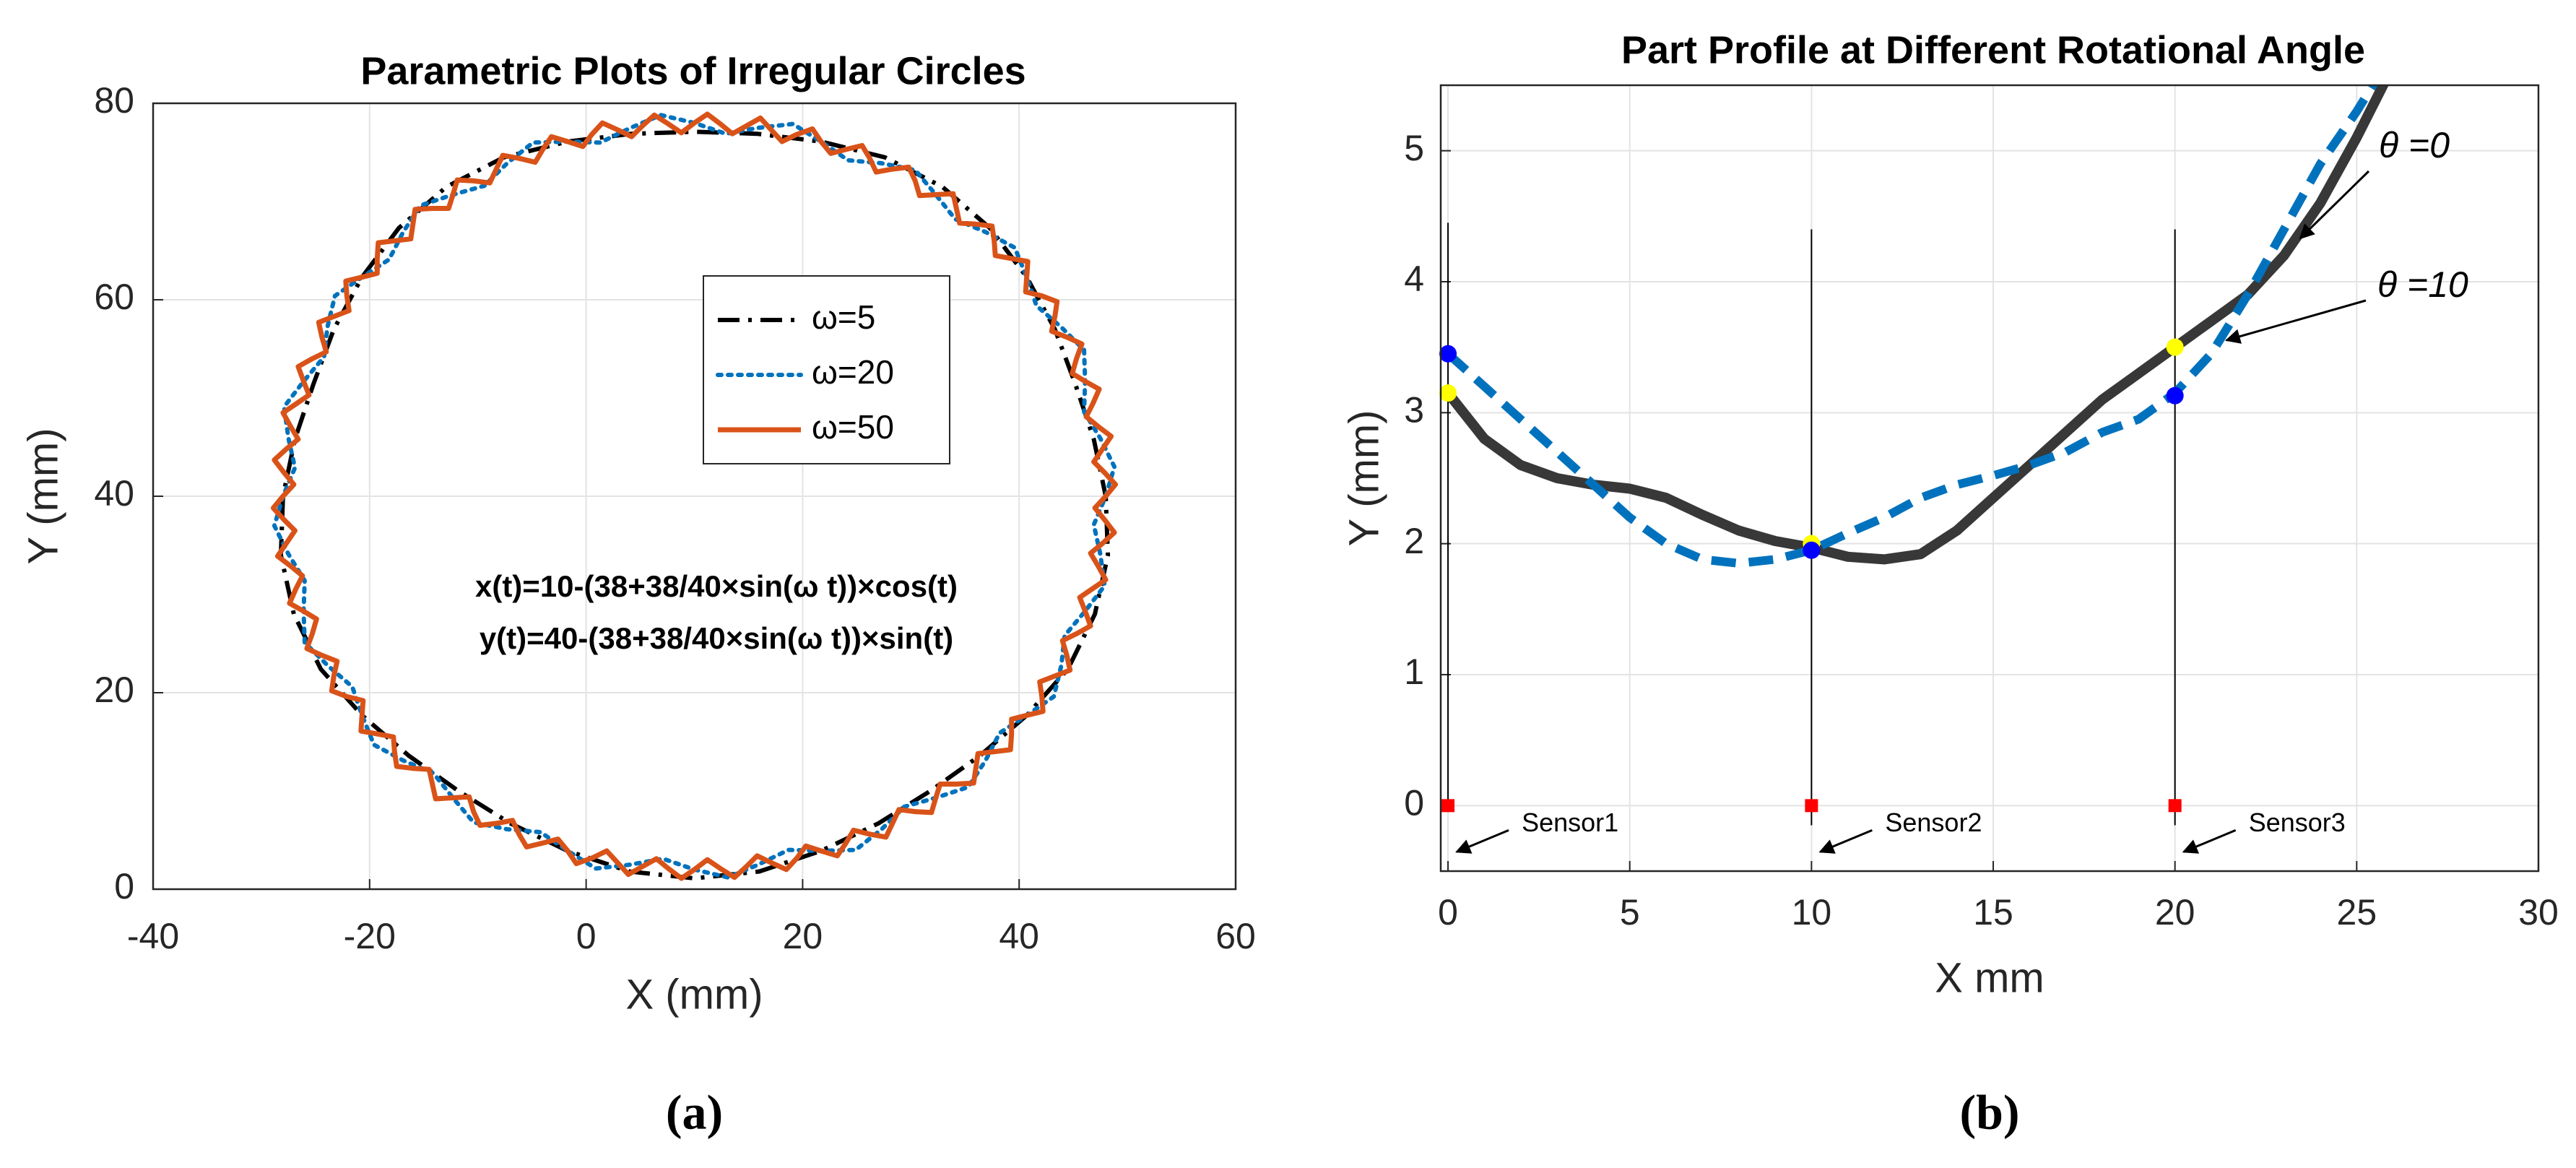  I want to click on sensor-label: Sensor1, so click(1570, 823).